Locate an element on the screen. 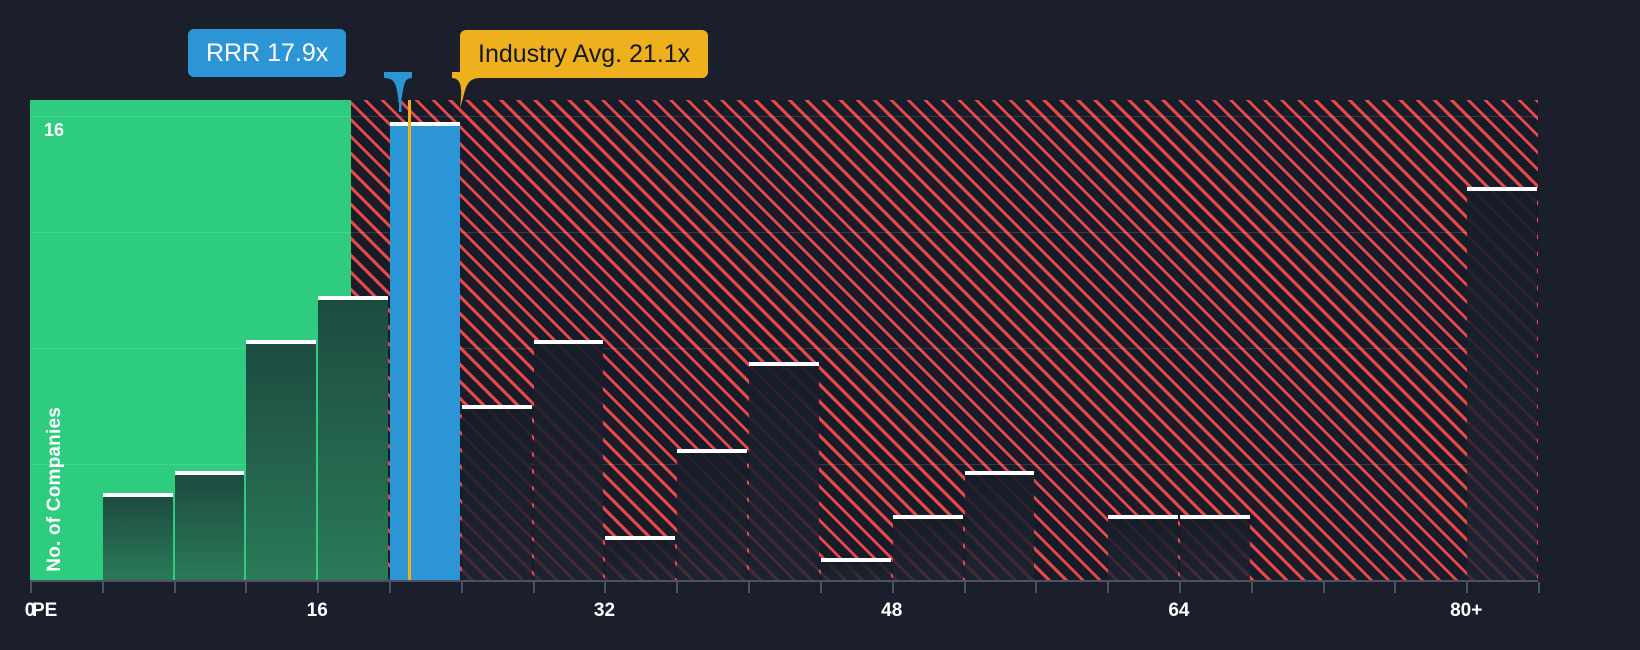 This screenshot has height=650, width=1640. rrr-callout: RRR 17.9x is located at coordinates (267, 53).